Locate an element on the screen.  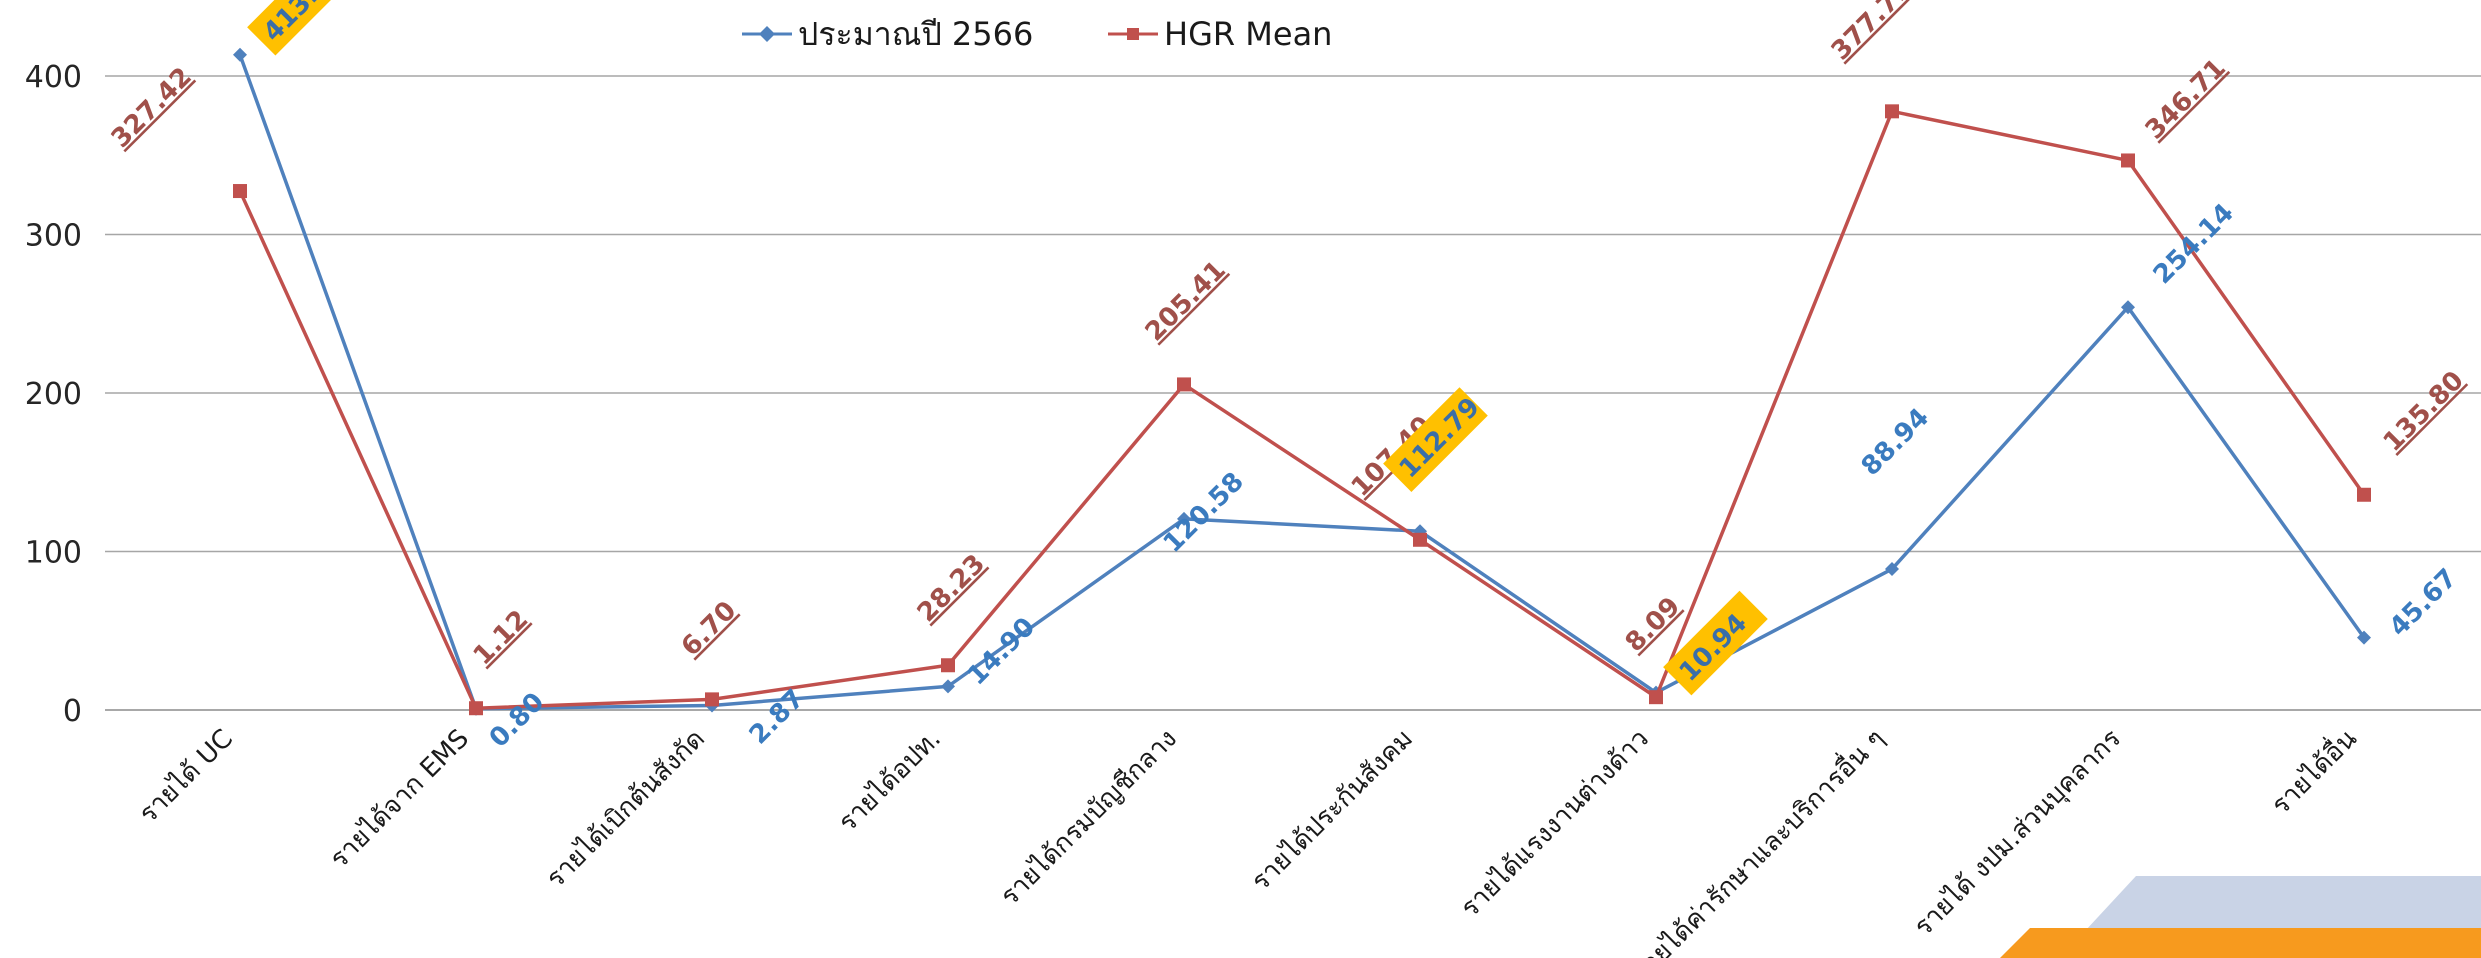
x-tick-label: รายได้อื่น is located at coordinates (2313, 771).